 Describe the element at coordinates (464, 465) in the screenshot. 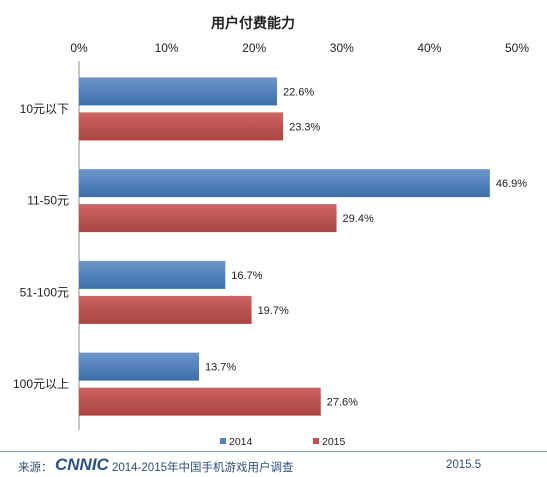

I see `source-date: 2015.5` at that location.